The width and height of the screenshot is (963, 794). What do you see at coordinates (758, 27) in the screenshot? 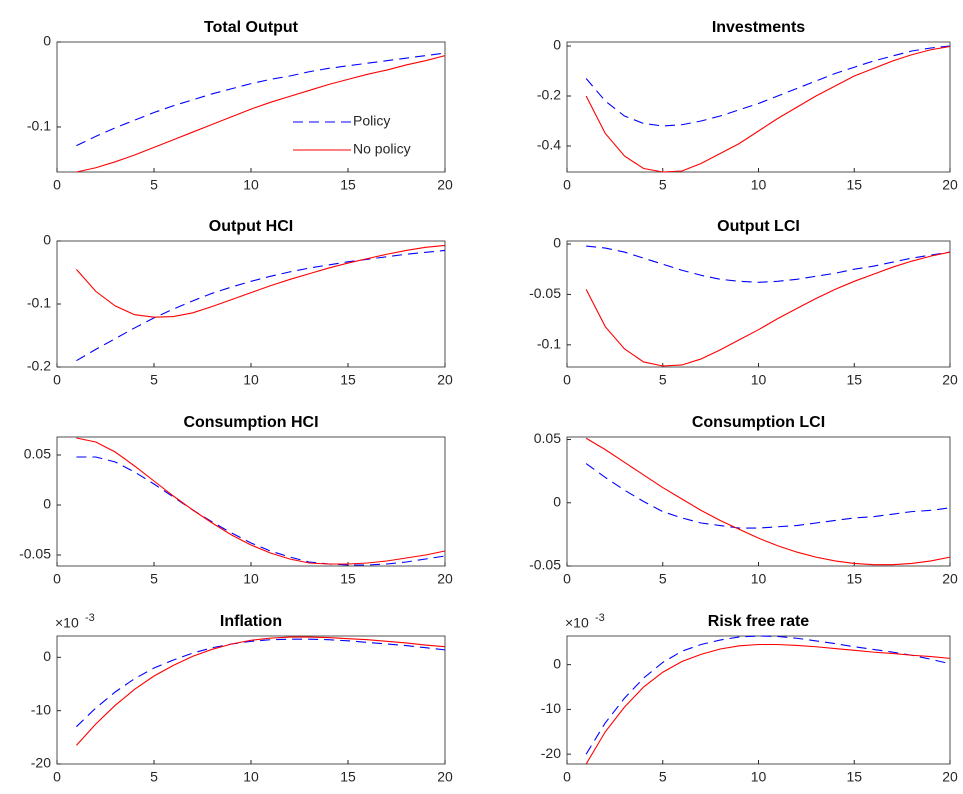
I see `subplot-title: Investments` at bounding box center [758, 27].